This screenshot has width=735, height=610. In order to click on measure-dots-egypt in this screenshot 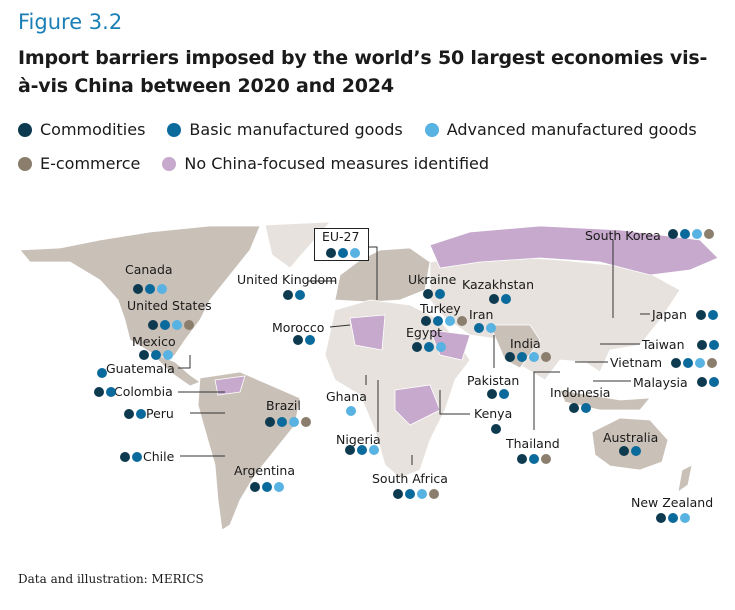, I will do `click(429, 347)`.